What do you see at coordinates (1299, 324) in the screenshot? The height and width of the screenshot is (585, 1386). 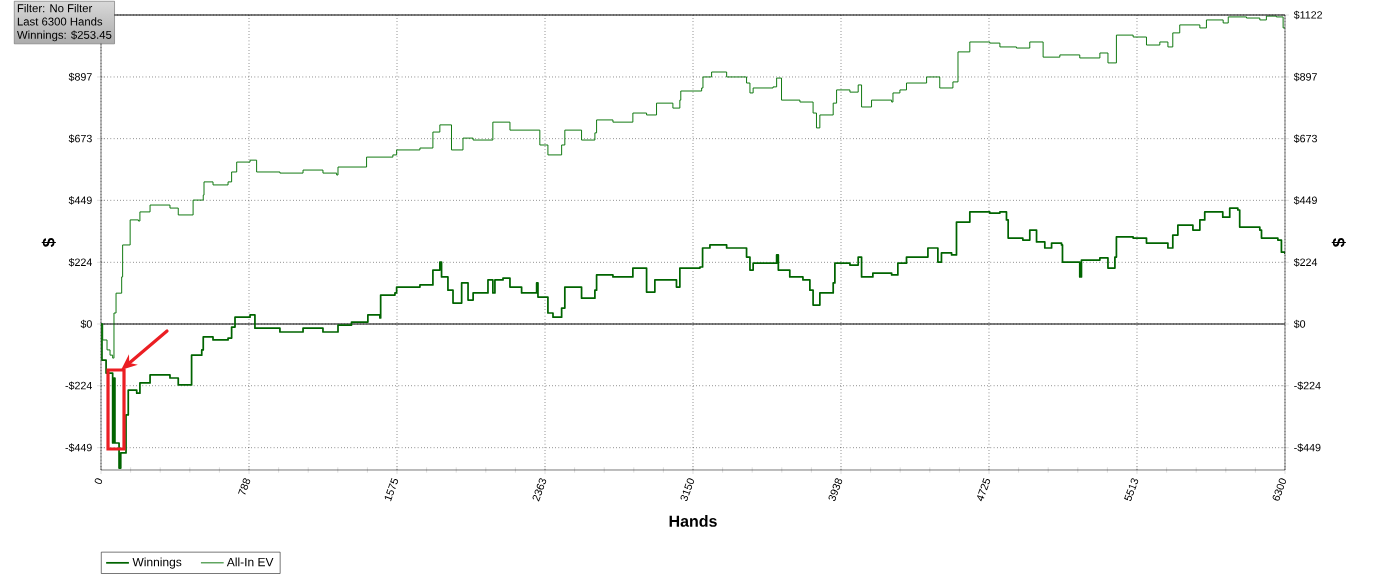 I see `y2-tick-label: $0` at bounding box center [1299, 324].